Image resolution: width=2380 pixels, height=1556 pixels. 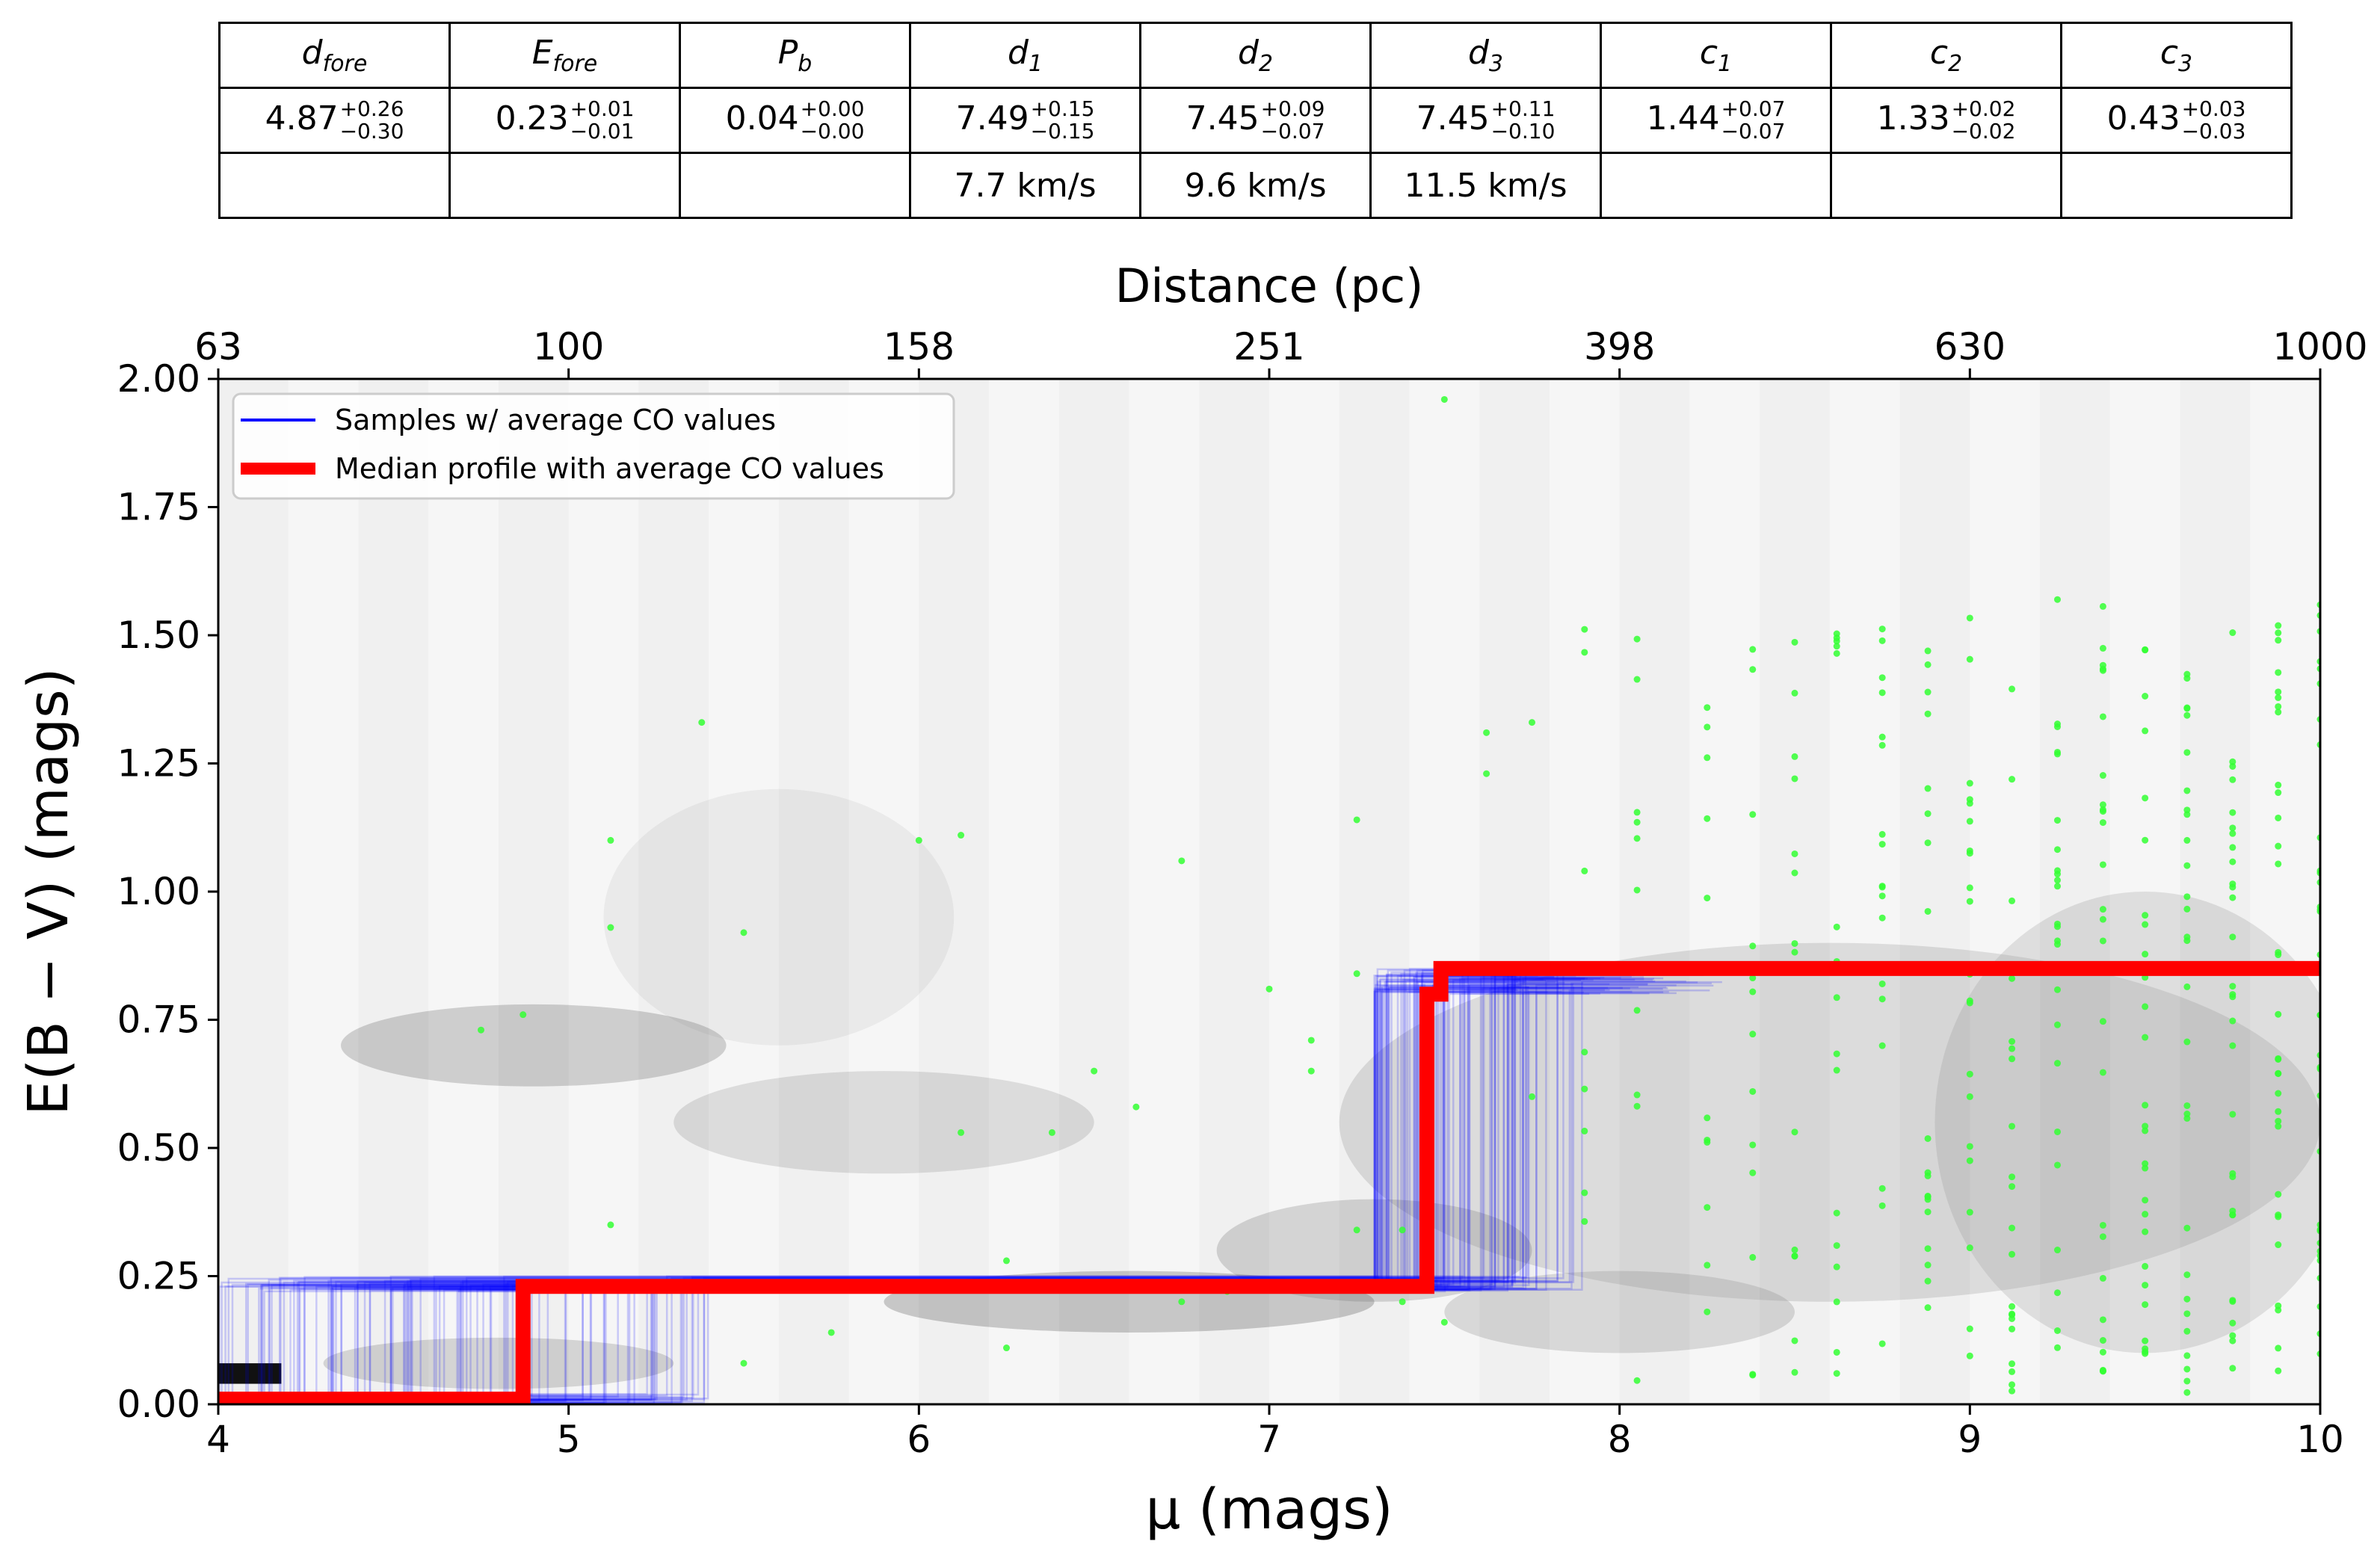 I want to click on param-value-6: 1.44 +0.07 −0.07, so click(x=1716, y=121).